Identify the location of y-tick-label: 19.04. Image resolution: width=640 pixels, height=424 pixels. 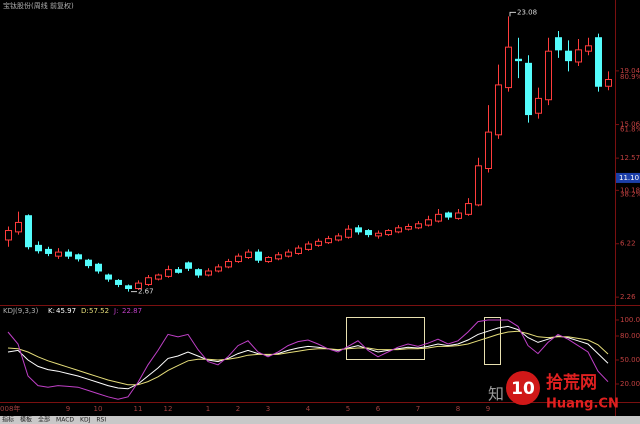
(630, 71).